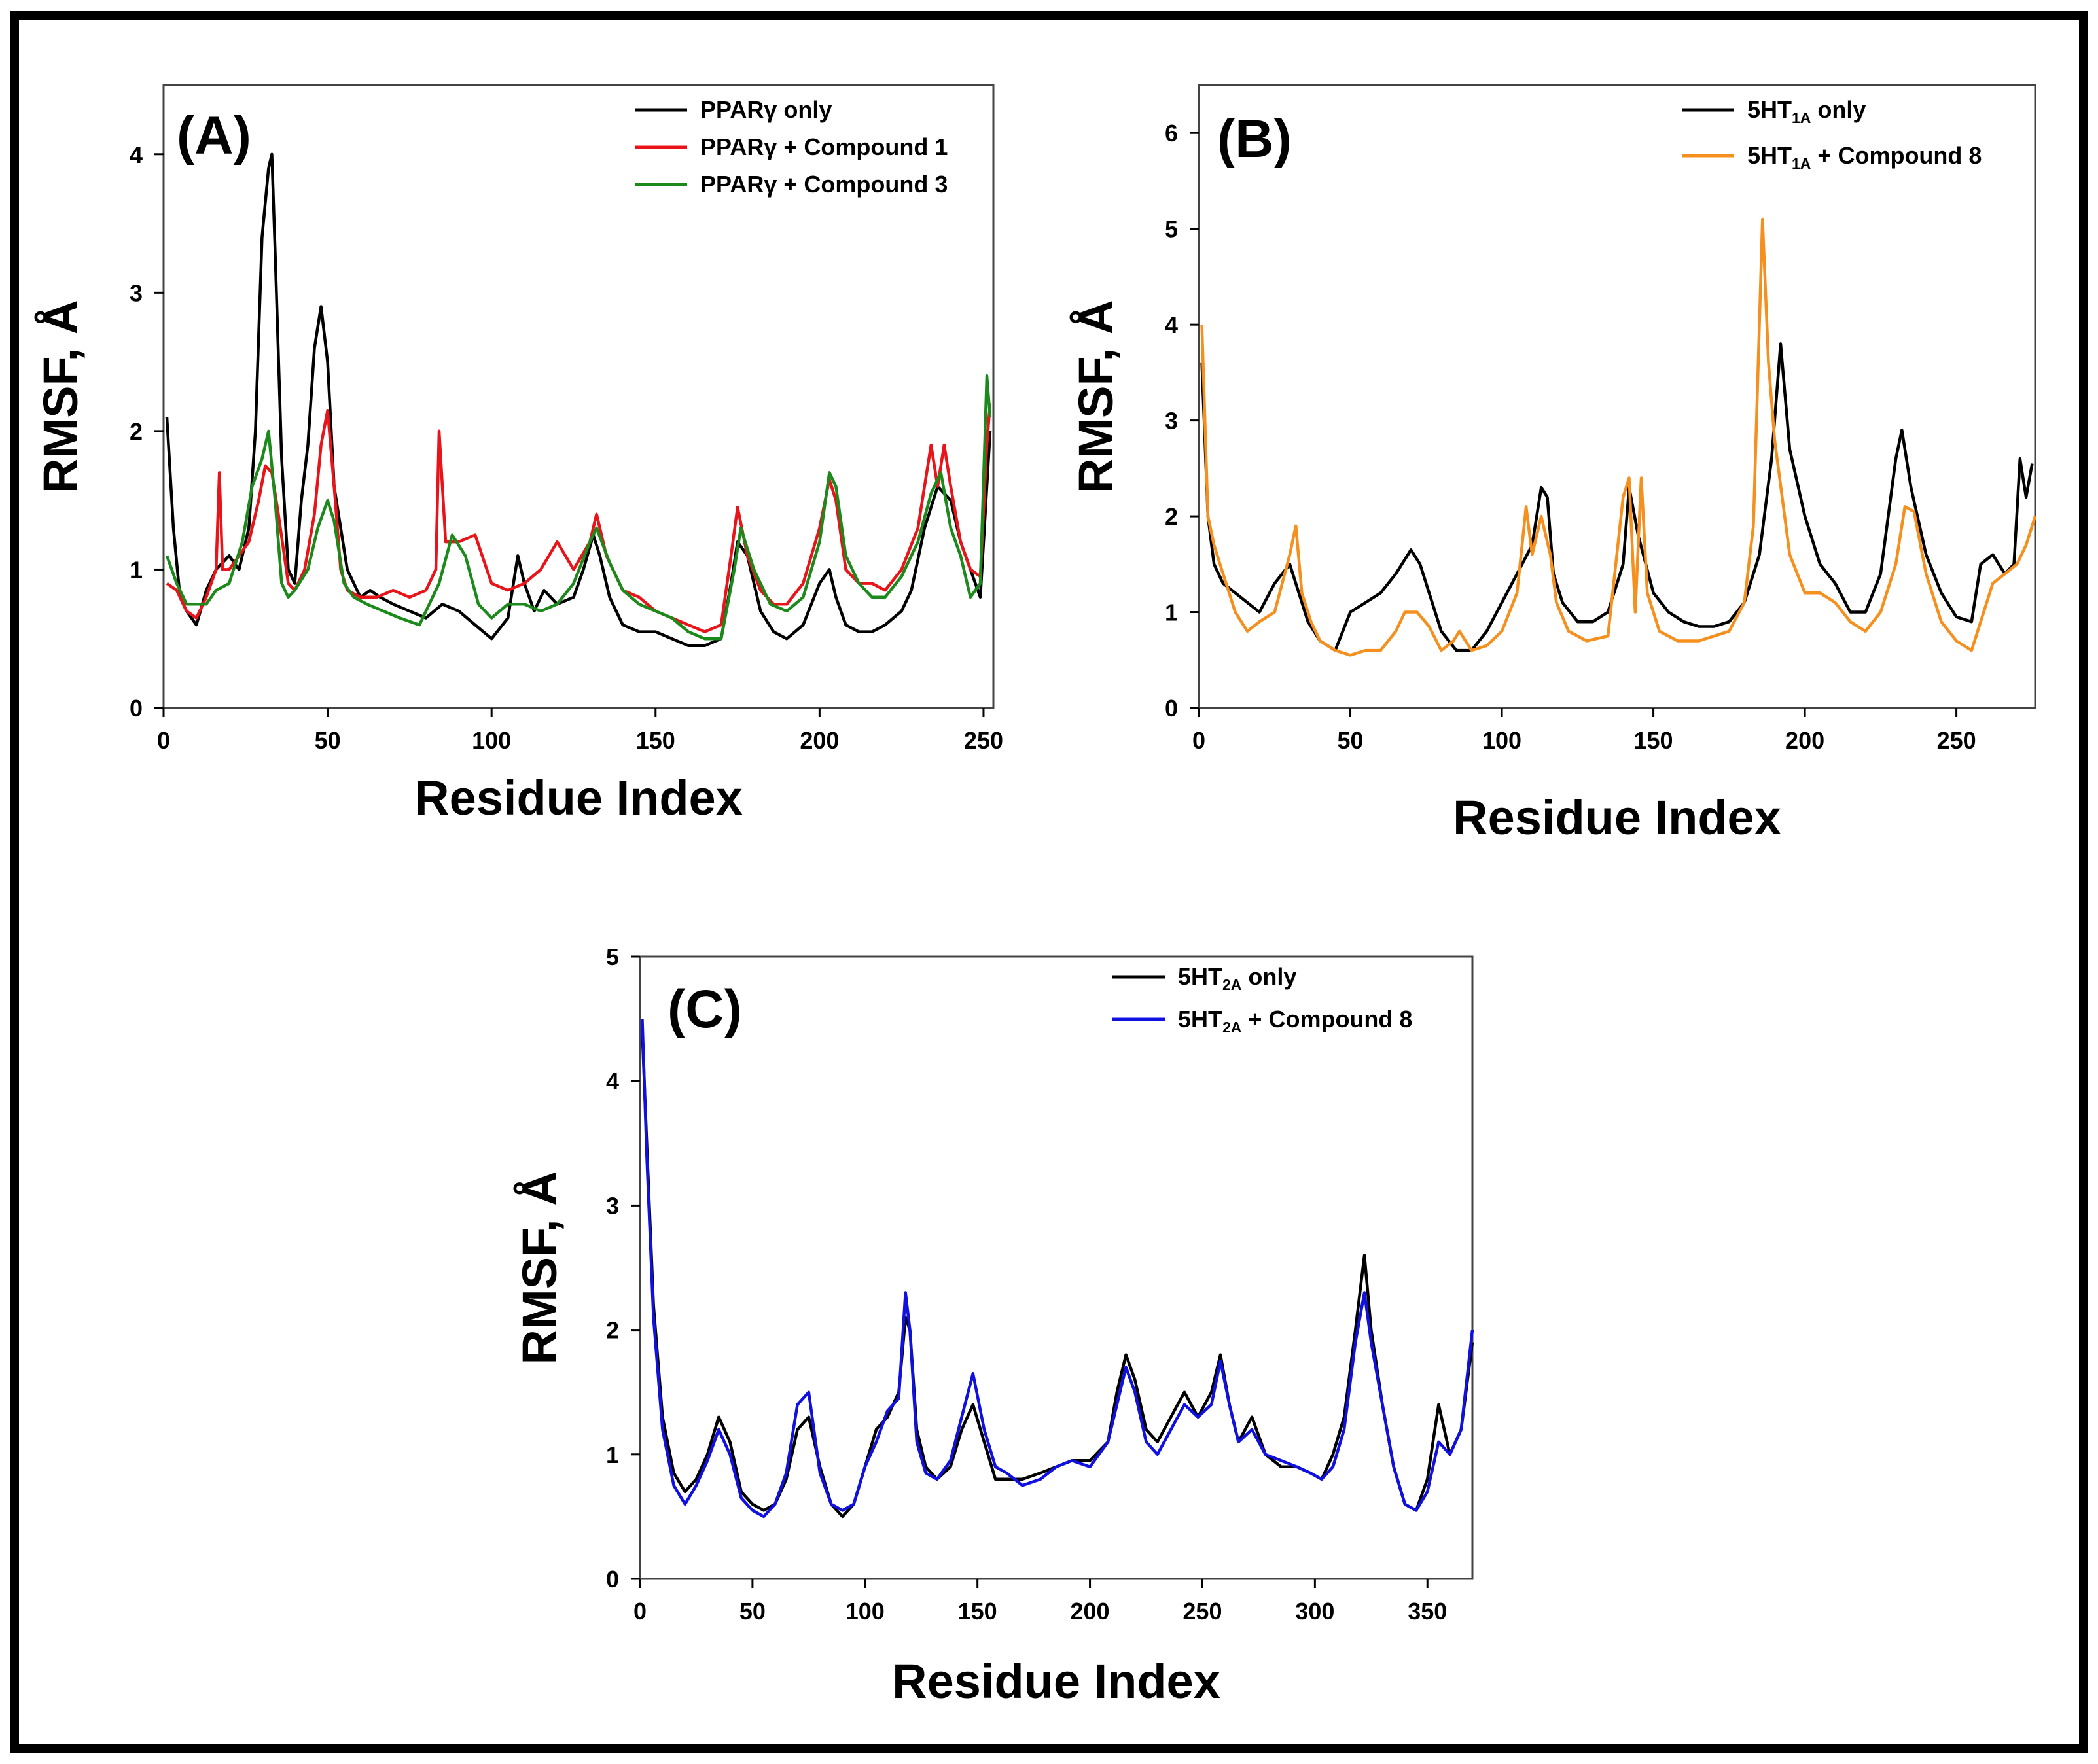 The width and height of the screenshot is (2098, 1764). What do you see at coordinates (1315, 1611) in the screenshot?
I see `x-tick-label: 300` at bounding box center [1315, 1611].